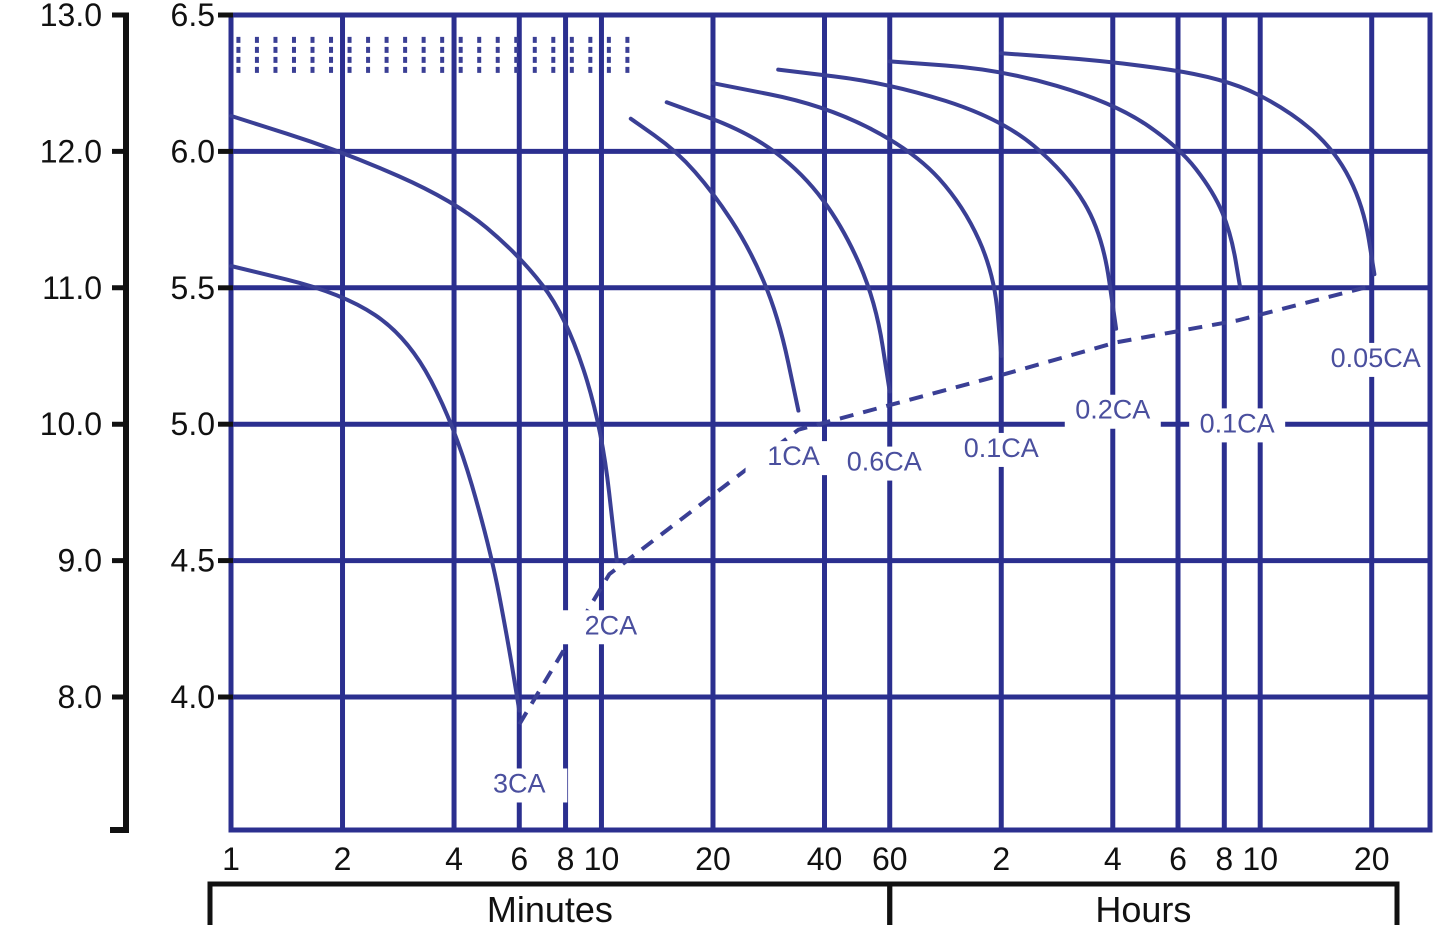 The height and width of the screenshot is (930, 1445). I want to click on unit-bracket, so click(1143, 903).